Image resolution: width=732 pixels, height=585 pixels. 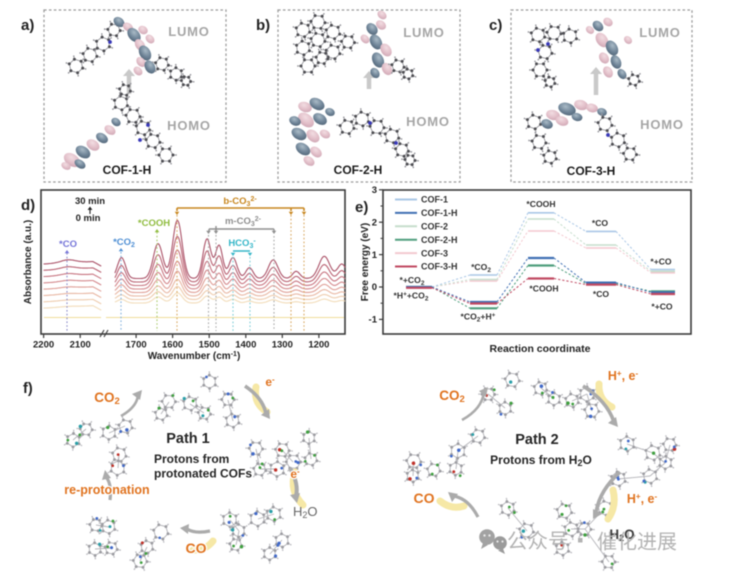 I want to click on svg-text: Protons from, so click(x=191, y=459).